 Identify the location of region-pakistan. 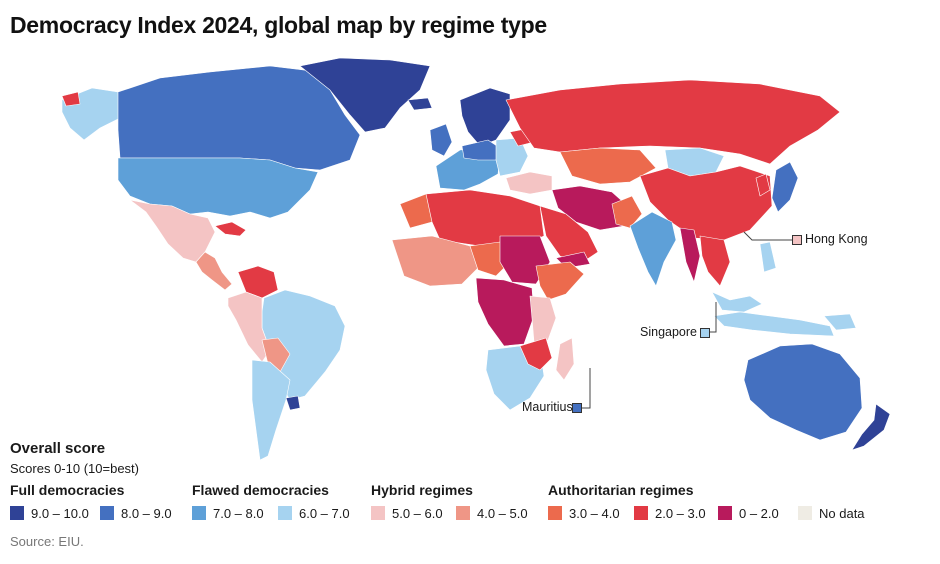
(627, 212).